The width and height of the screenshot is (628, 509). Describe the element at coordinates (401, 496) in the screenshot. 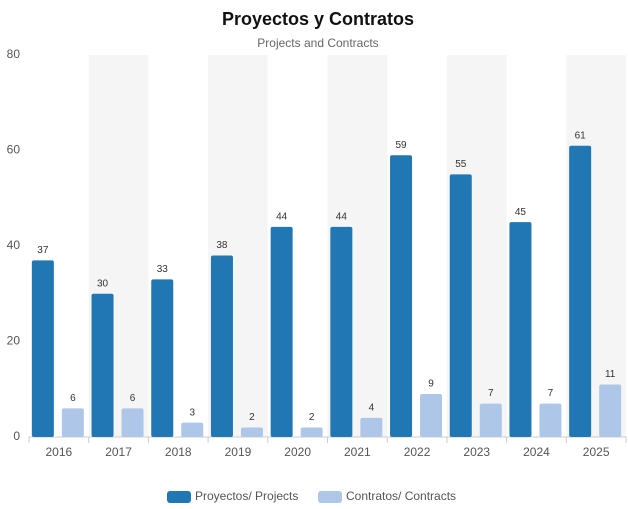

I see `legend-label: Contratos/ Contracts` at that location.